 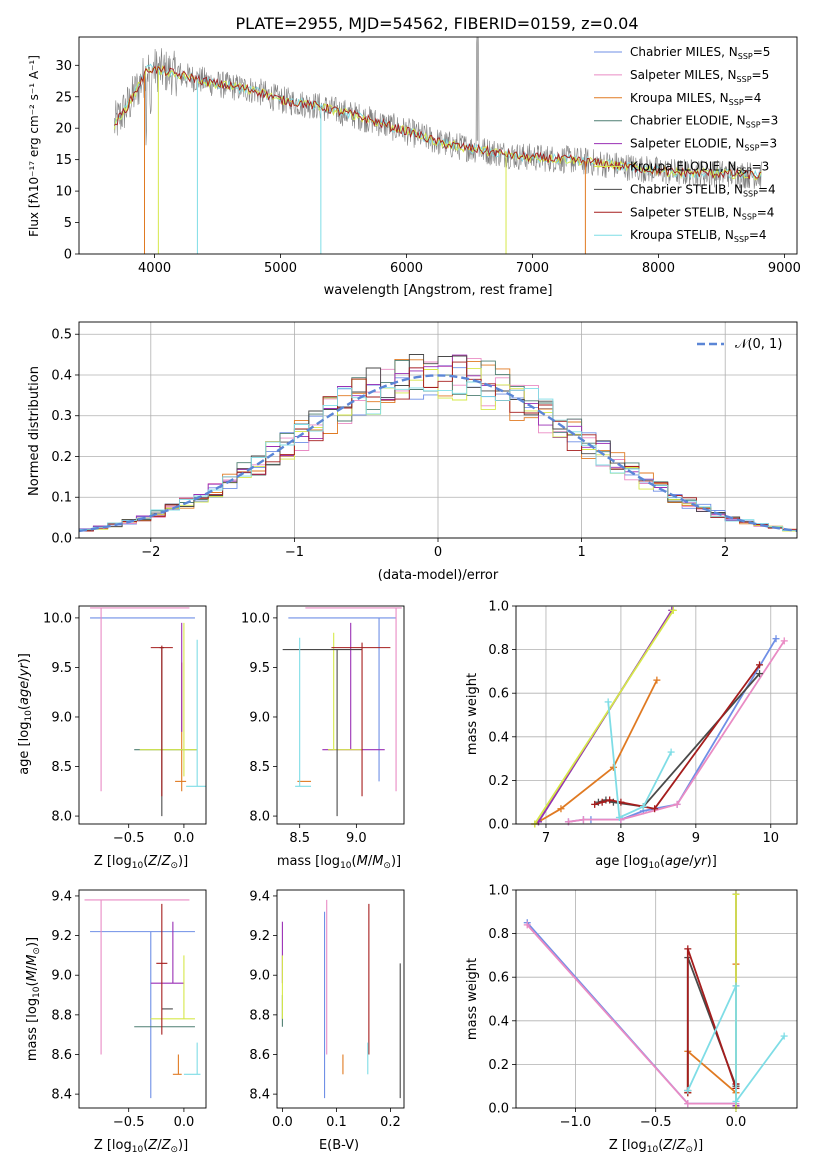 What do you see at coordinates (61, 1095) in the screenshot?
I see `y-tick-label: 8.4` at bounding box center [61, 1095].